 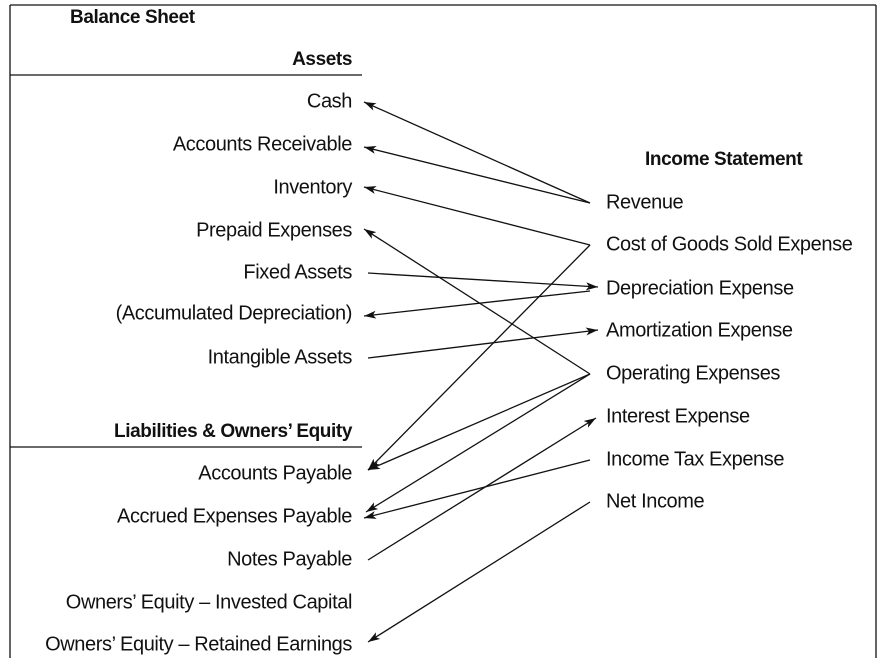 I want to click on liability-item: Notes Payable, so click(x=289, y=559).